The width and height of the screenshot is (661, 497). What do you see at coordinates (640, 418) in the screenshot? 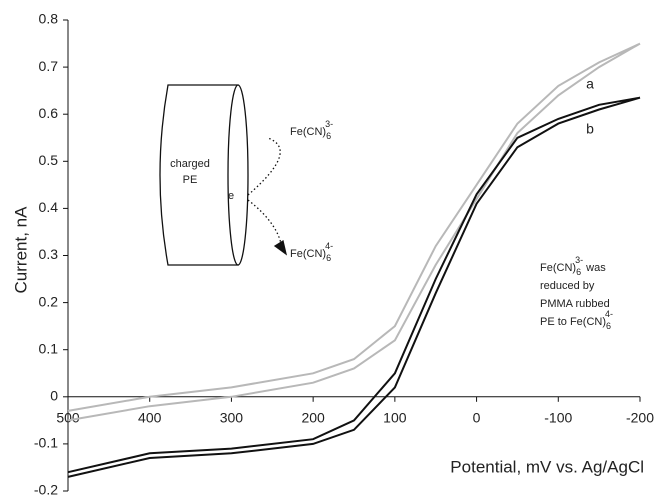
I see `x-tick-label: -200` at bounding box center [640, 418].